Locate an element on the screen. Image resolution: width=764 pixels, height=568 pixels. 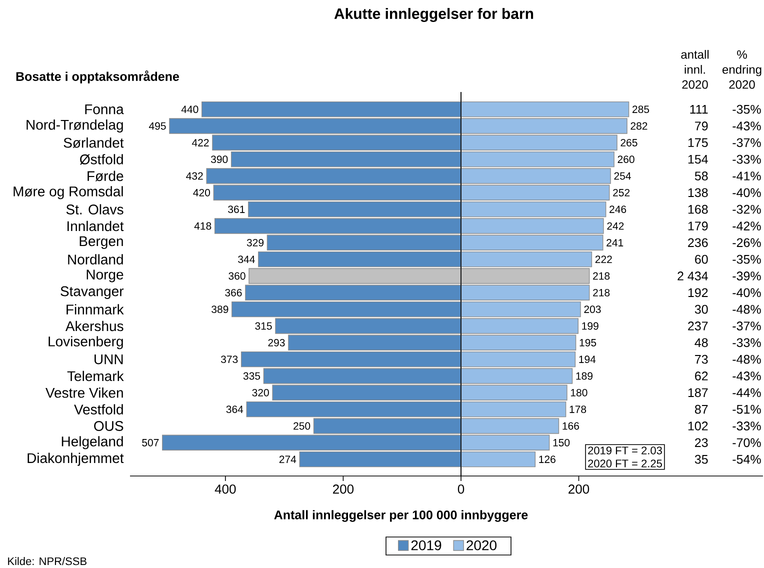
data-label: 203 is located at coordinates (592, 310).